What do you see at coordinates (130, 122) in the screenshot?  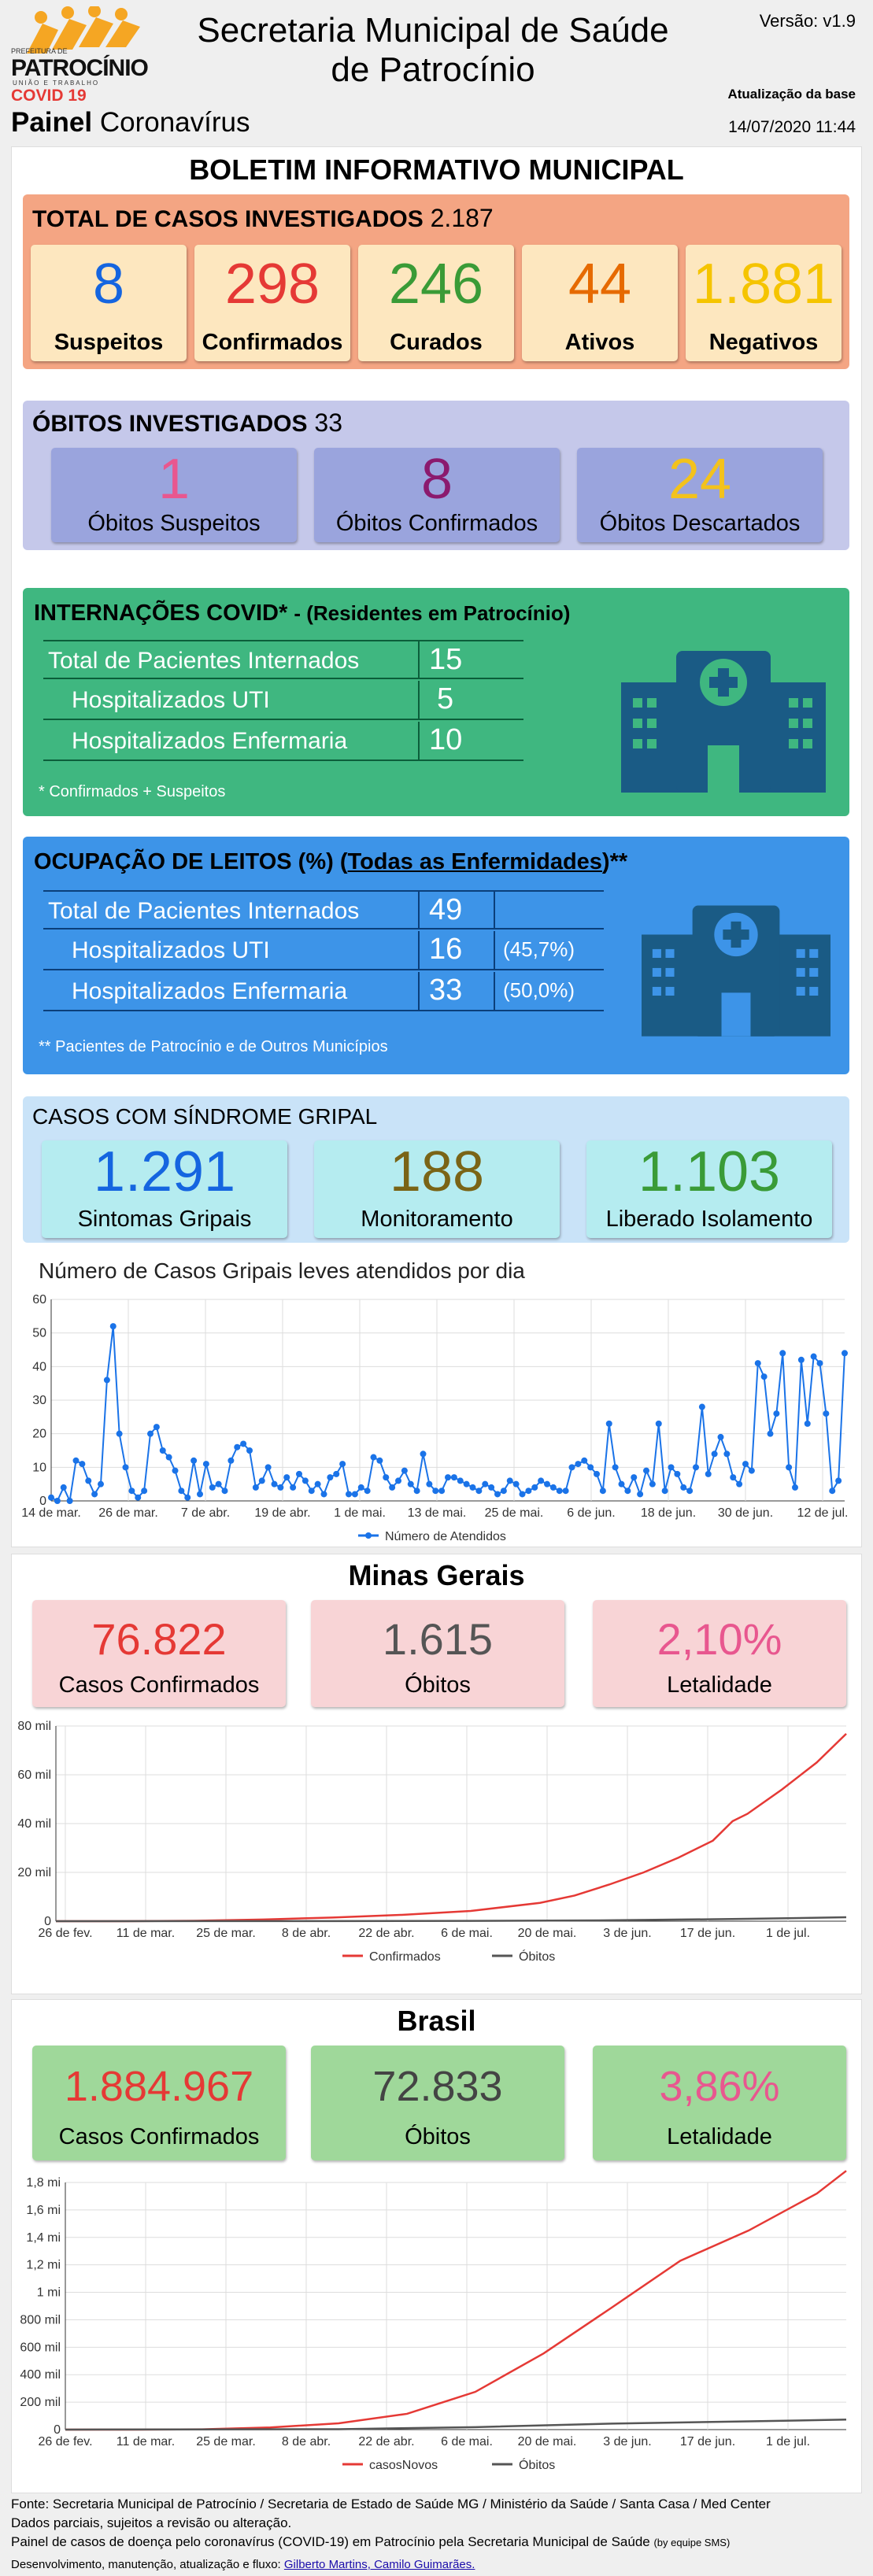 I see `painel-title: Painel Coronavírus` at bounding box center [130, 122].